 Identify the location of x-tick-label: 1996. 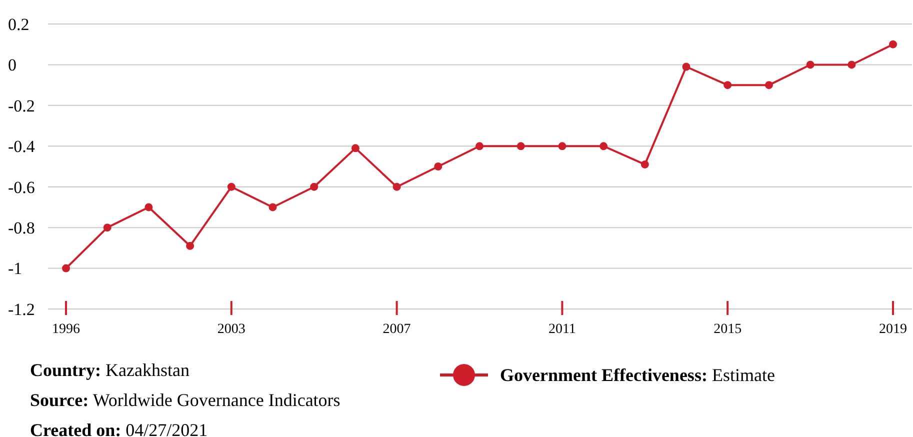
(66, 329).